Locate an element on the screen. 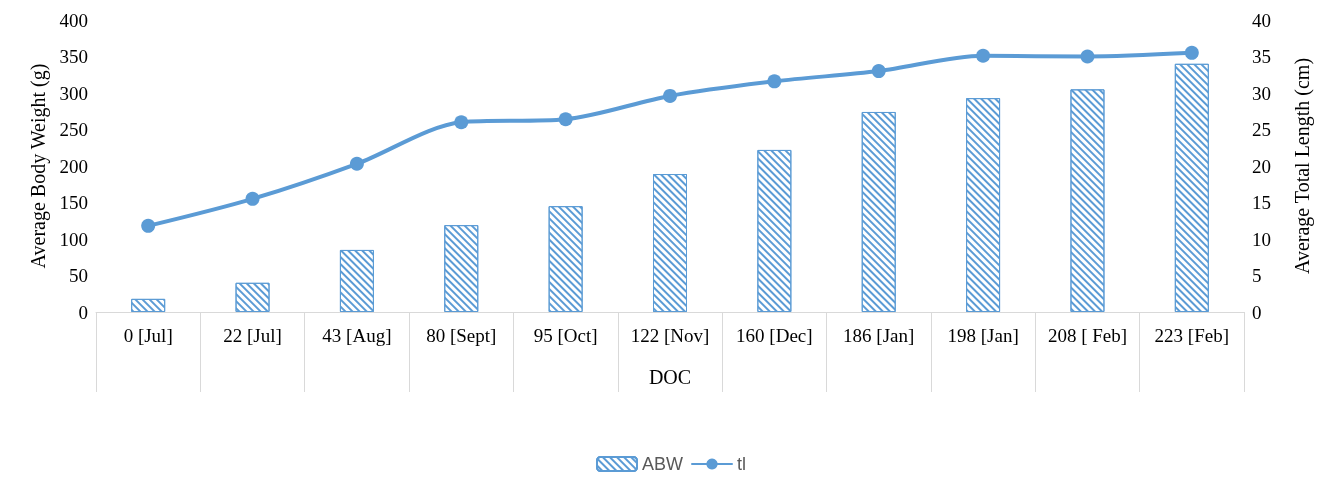  y-tick-label: 150 is located at coordinates (73, 202).